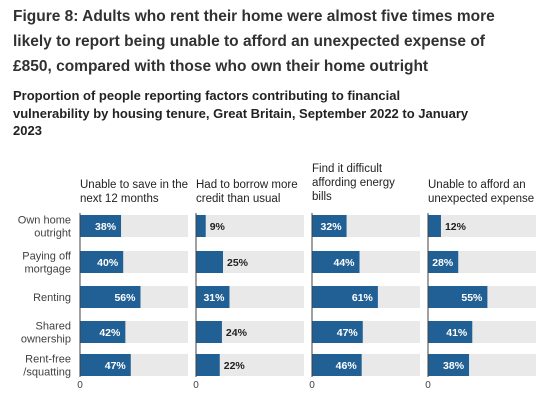 This screenshot has height=407, width=550. What do you see at coordinates (52, 234) in the screenshot?
I see `category-label-line: outright` at bounding box center [52, 234].